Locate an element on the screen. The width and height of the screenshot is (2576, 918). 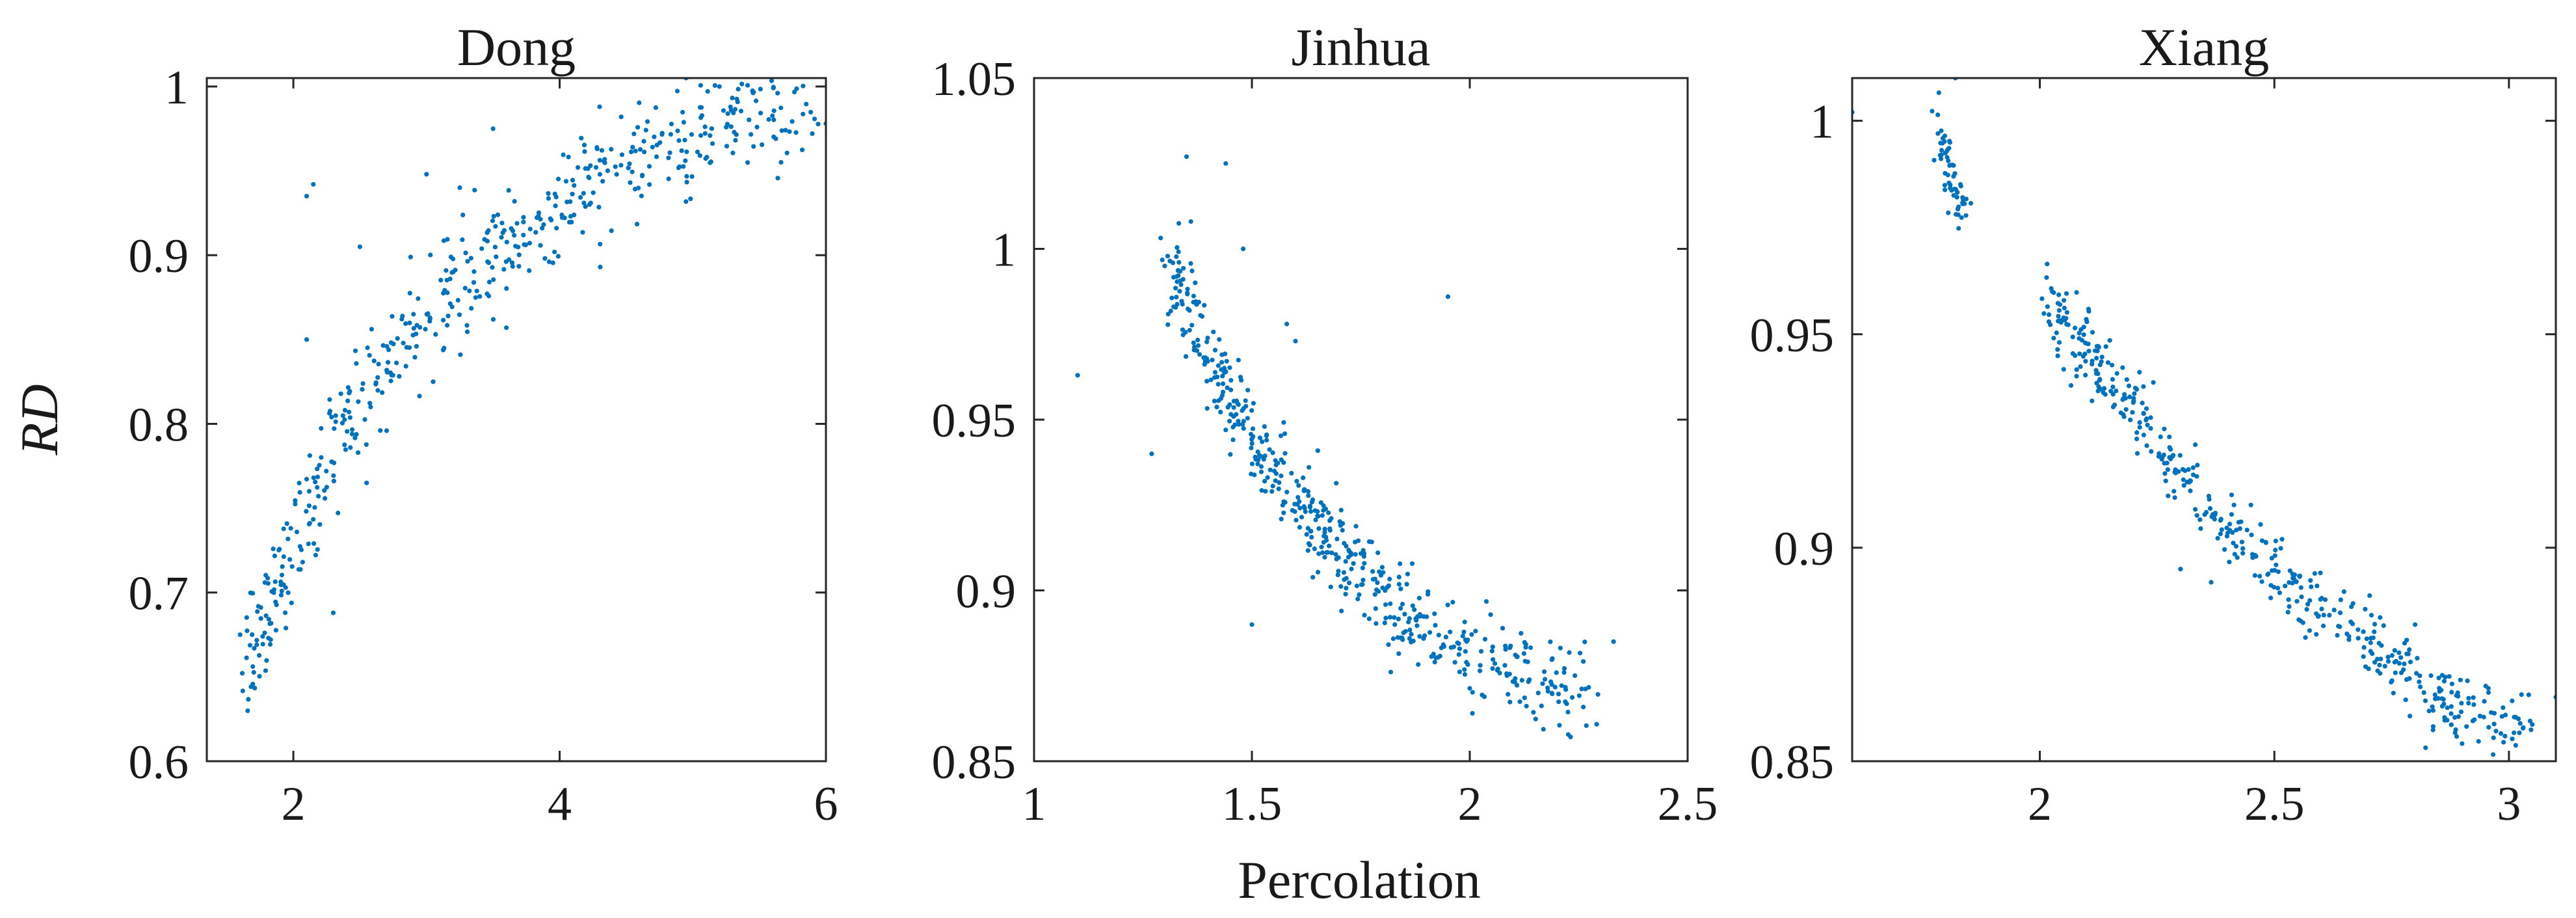
x-tick-label: 6 is located at coordinates (826, 804).